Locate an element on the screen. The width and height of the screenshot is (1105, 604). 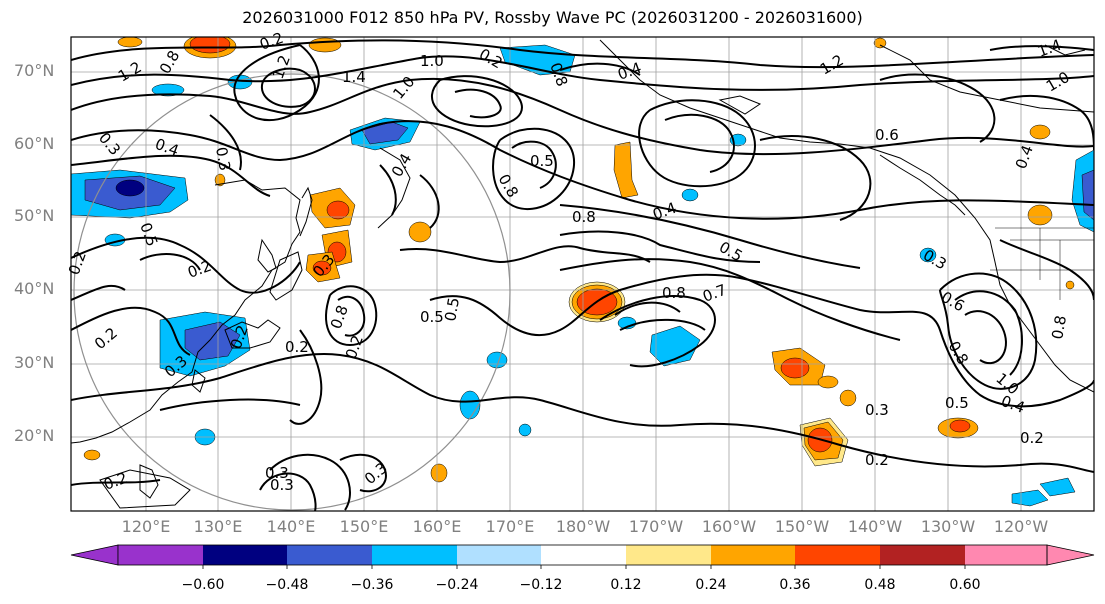
colorbar-tick-label: −0.36 is located at coordinates (372, 585).